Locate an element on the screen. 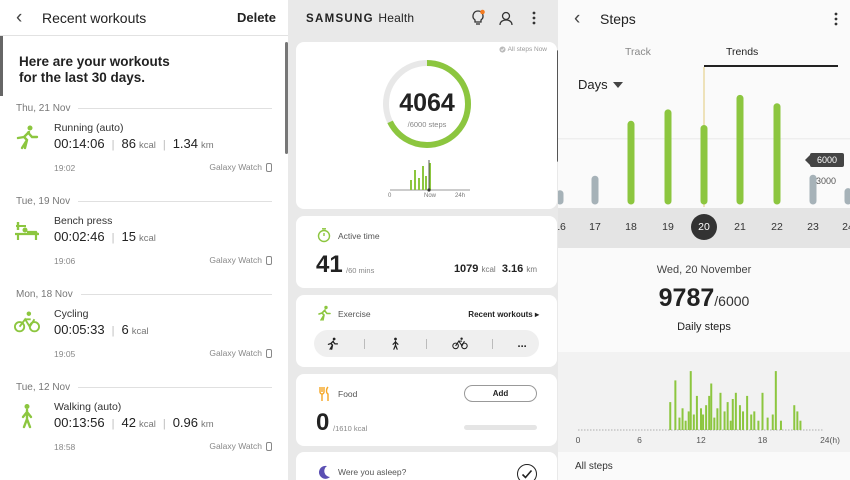  food-kcal-goal: /1610 kcal is located at coordinates (350, 428).